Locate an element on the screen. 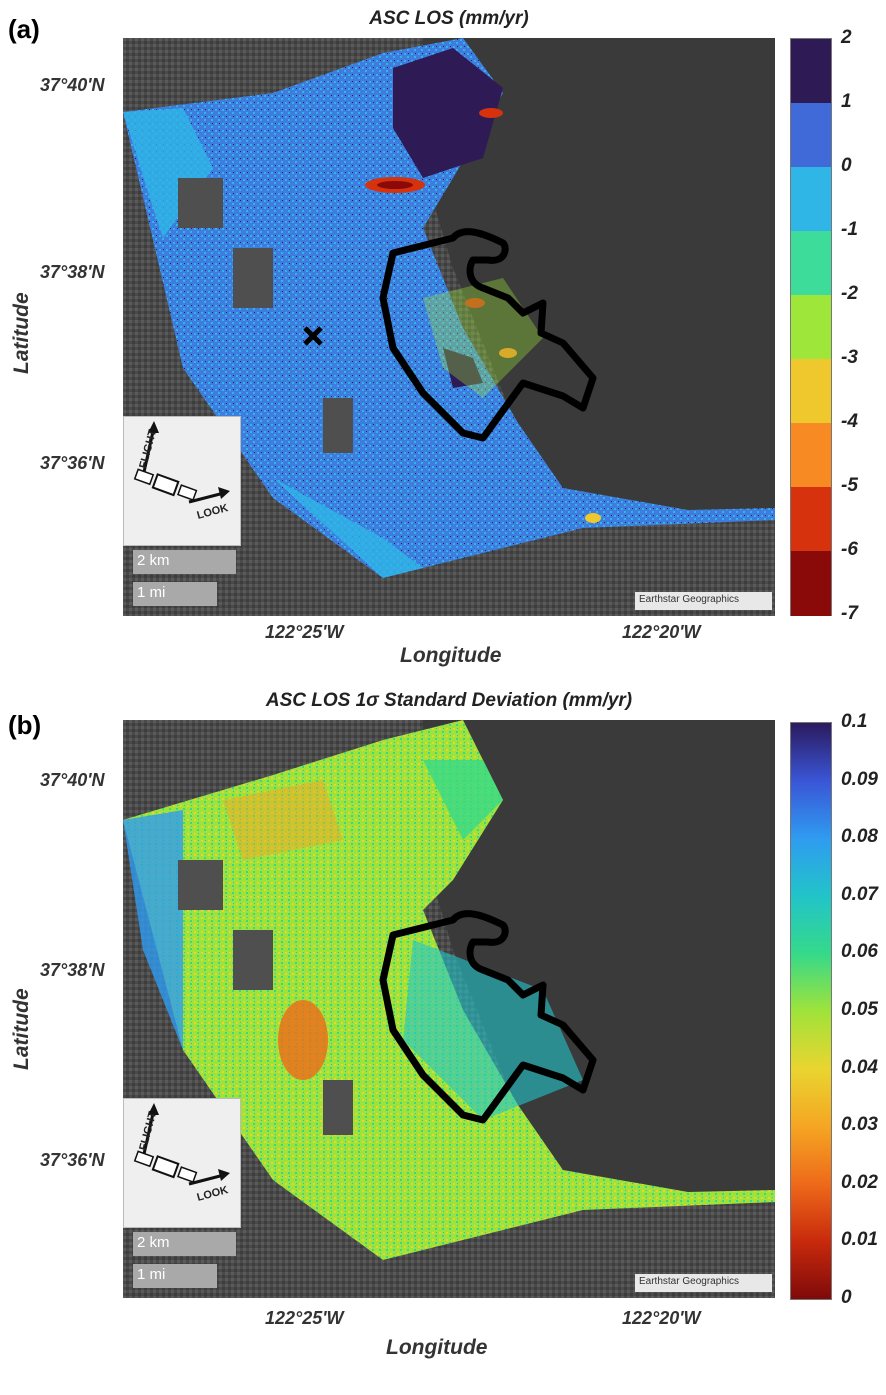 This screenshot has width=886, height=1395. colorbar-b-tick: 0.05 is located at coordinates (859, 1009).